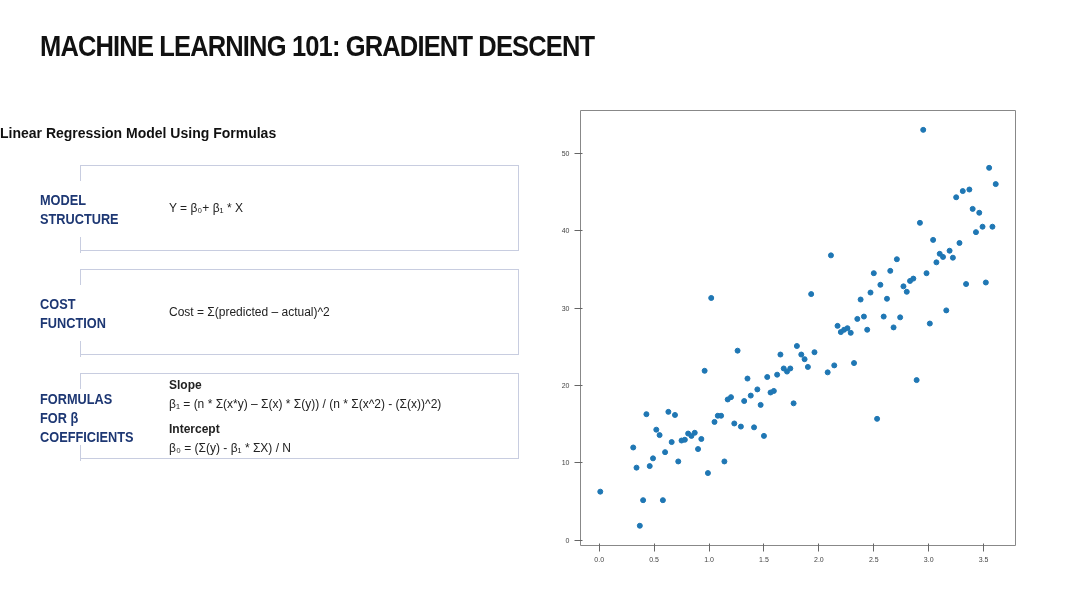 Image resolution: width=1080 pixels, height=607 pixels. What do you see at coordinates (306, 405) in the screenshot?
I see `text: β₁ = (n * Σ(x*y) – Σ(x) * Σ(y)) / (n * Σ(x^2) - (Σ(x))^2)` at bounding box center [306, 405].